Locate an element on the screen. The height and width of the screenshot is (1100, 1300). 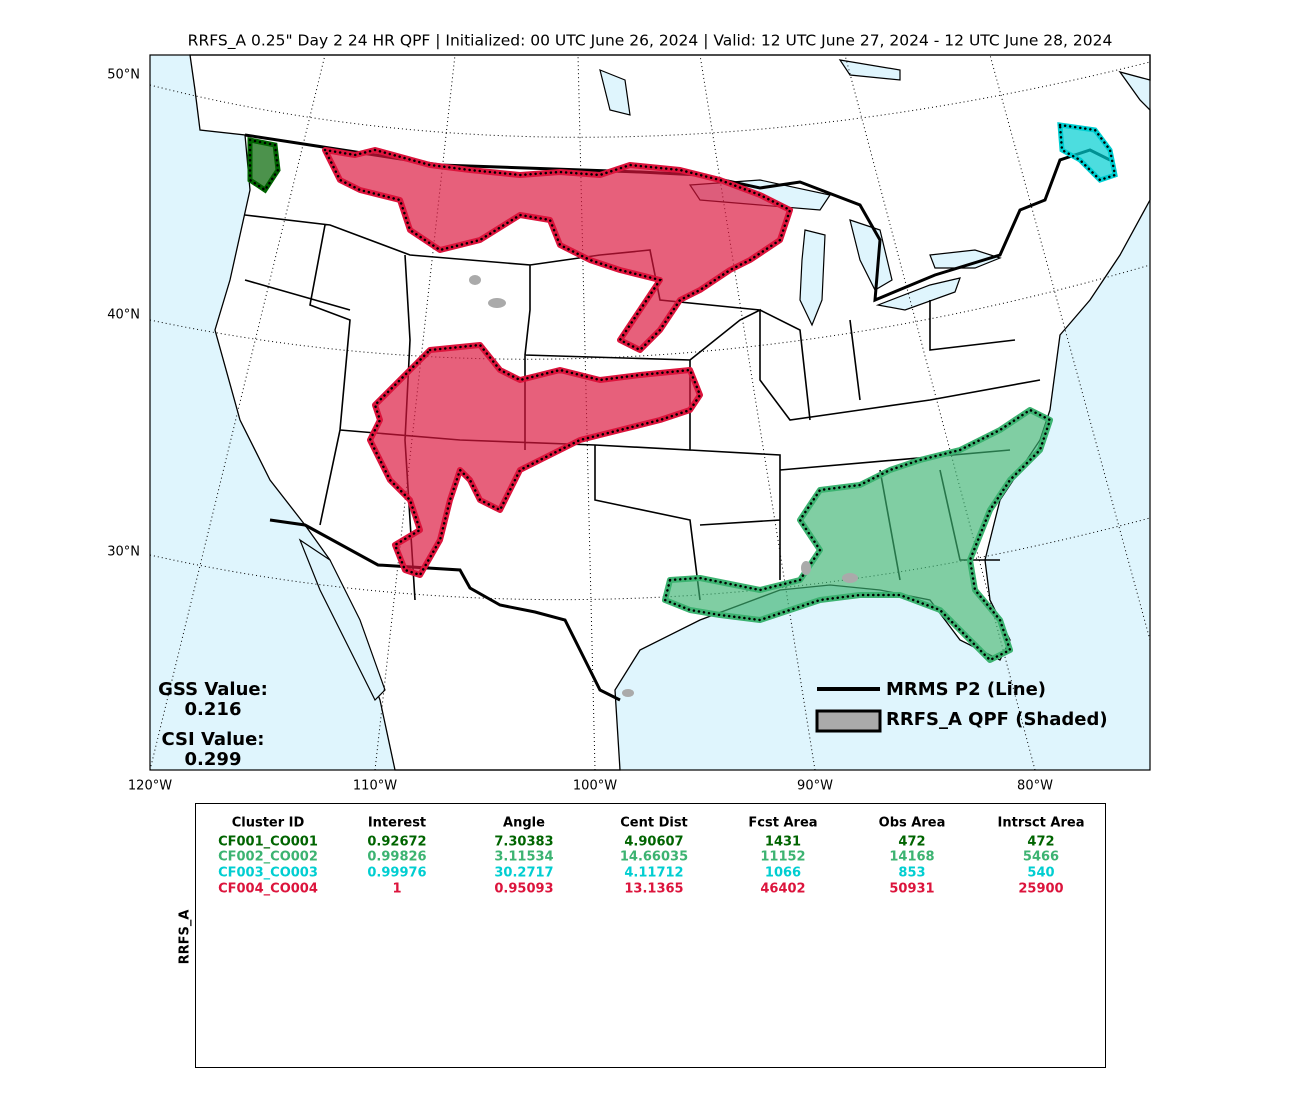
legend-label: RRFS_A QPF (Shaded) is located at coordinates (997, 719).